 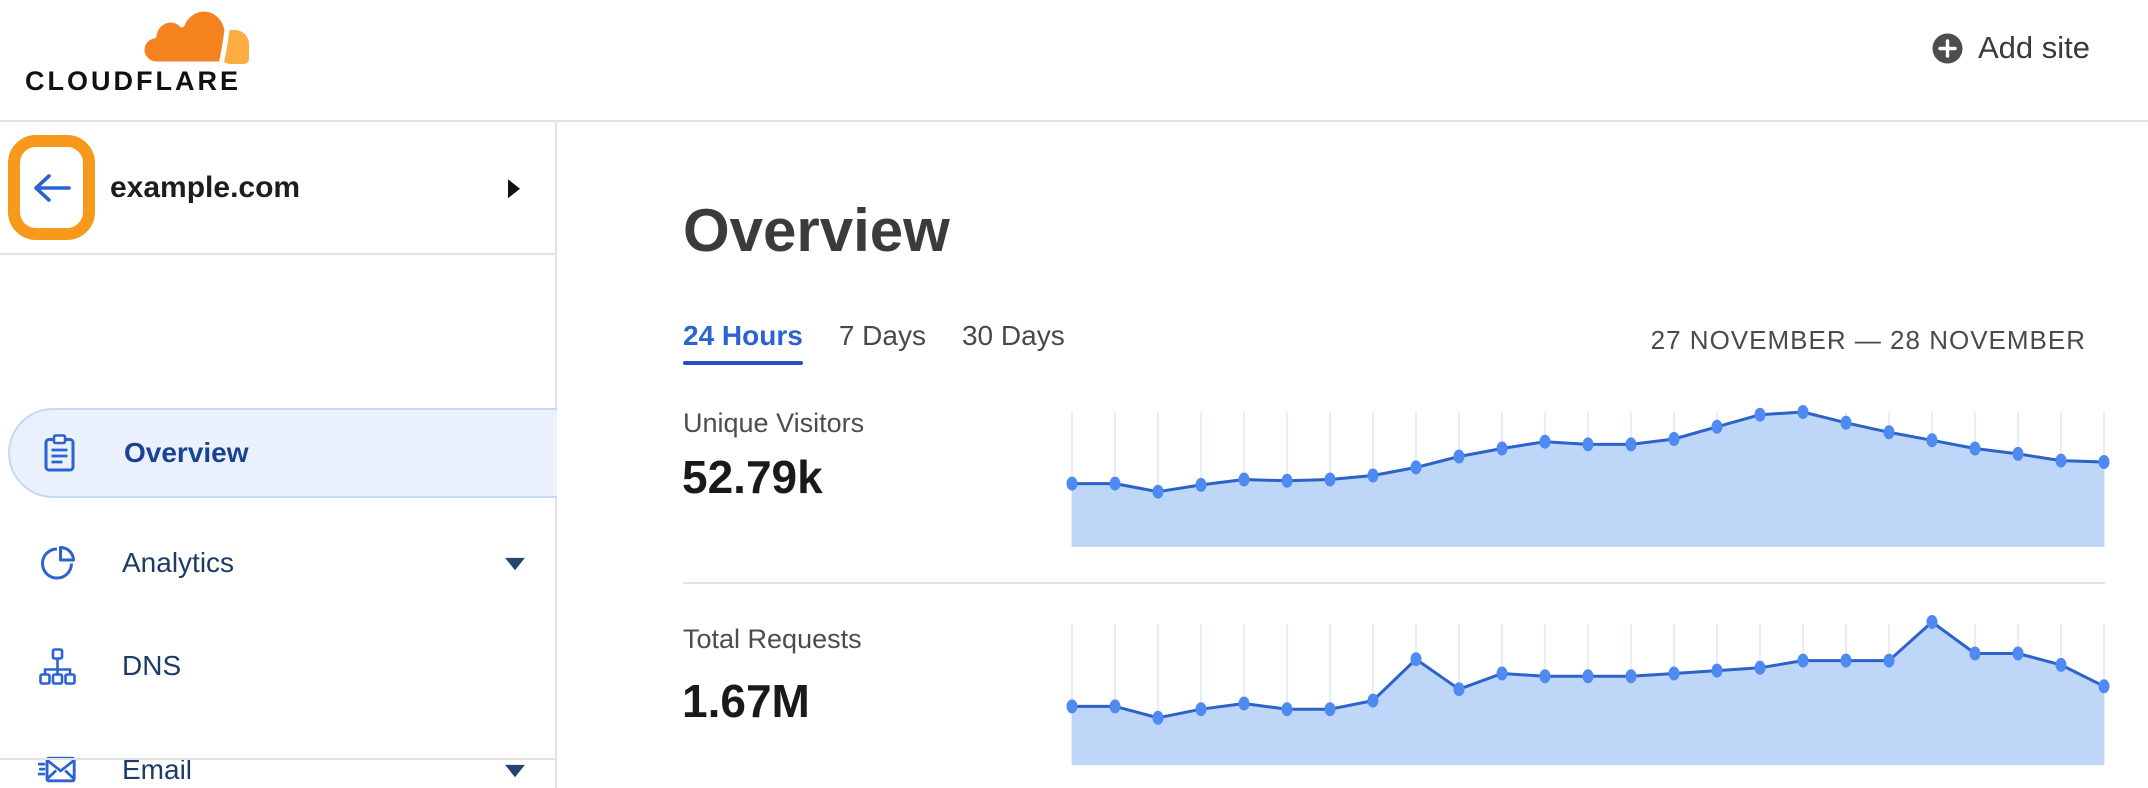 What do you see at coordinates (1588, 690) in the screenshot?
I see `total-requests-chart` at bounding box center [1588, 690].